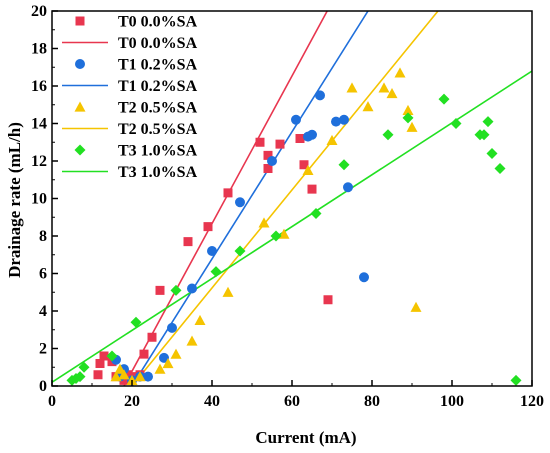 The width and height of the screenshot is (550, 453). What do you see at coordinates (39, 124) in the screenshot?
I see `y-tick-label: 14` at bounding box center [39, 124].